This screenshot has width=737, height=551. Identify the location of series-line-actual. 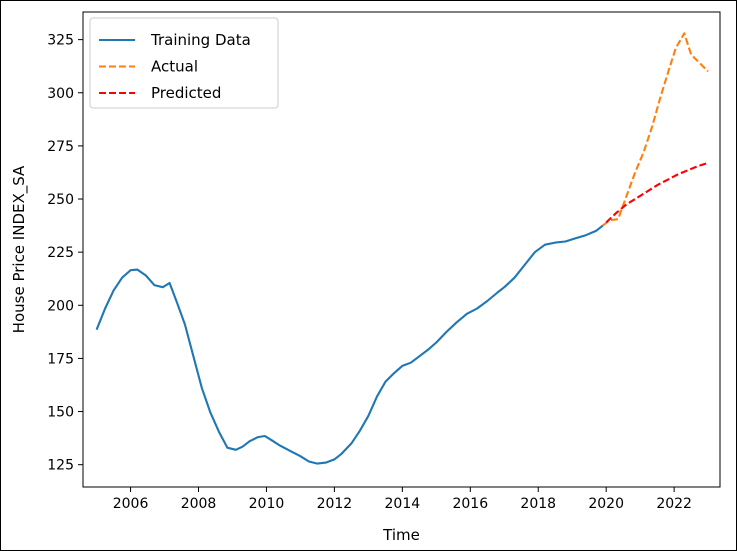
(655, 129).